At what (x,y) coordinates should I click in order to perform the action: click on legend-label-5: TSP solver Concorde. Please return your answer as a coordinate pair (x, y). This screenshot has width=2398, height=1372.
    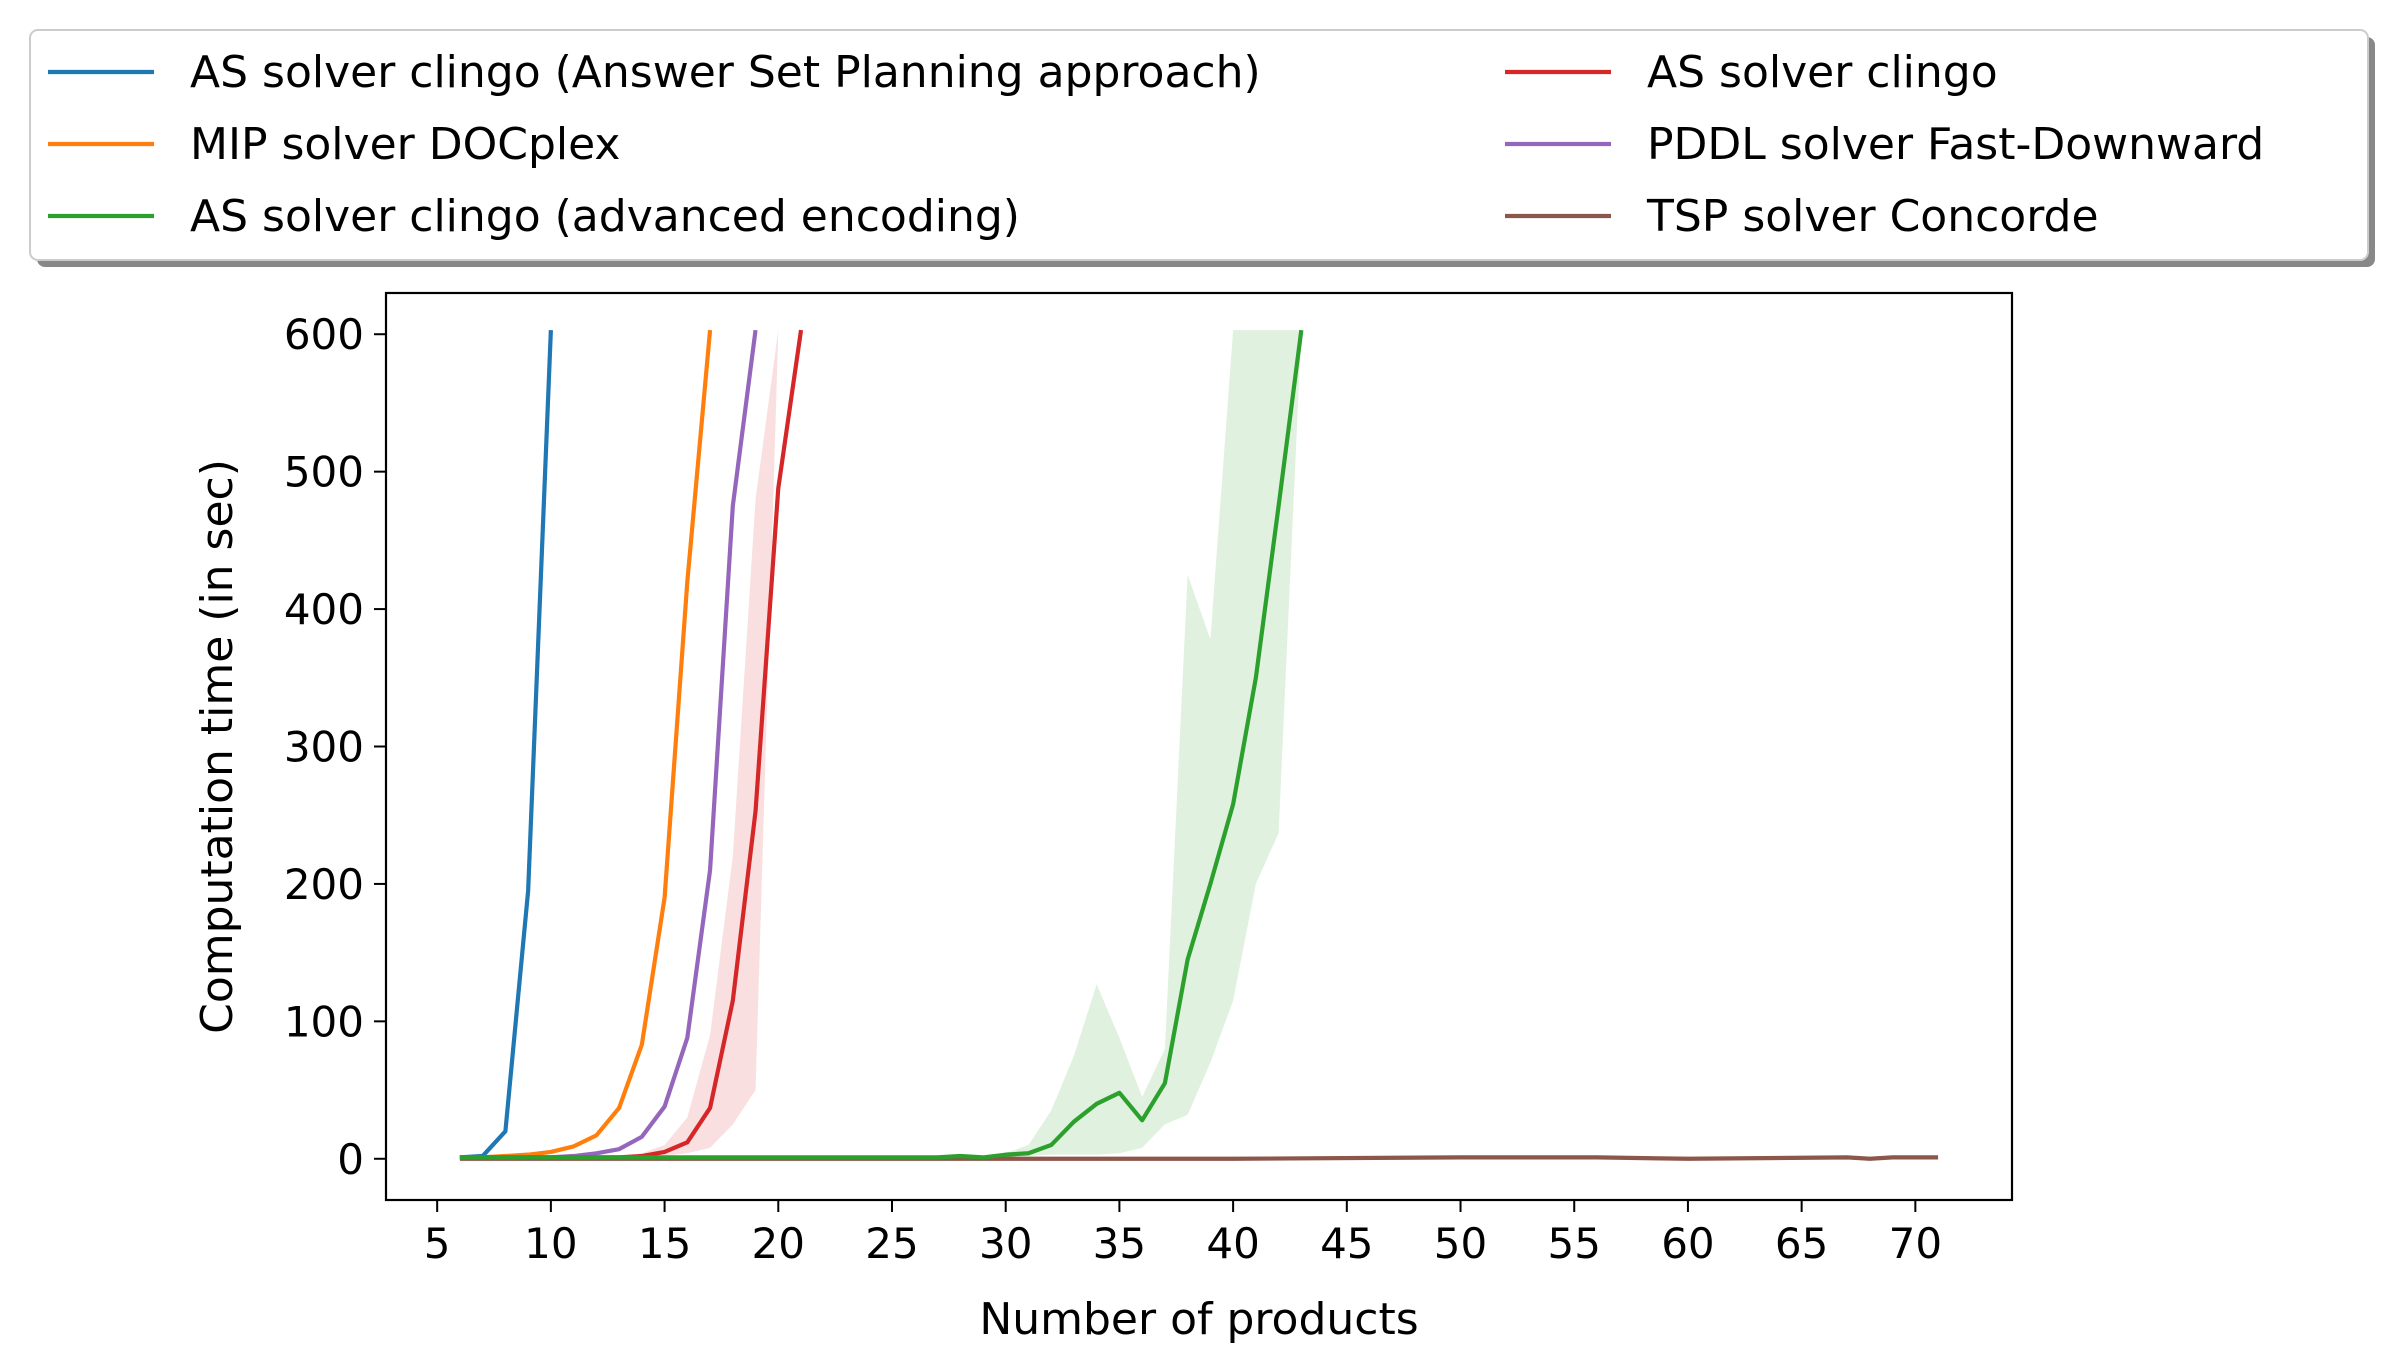
    Looking at the image, I should click on (1872, 216).